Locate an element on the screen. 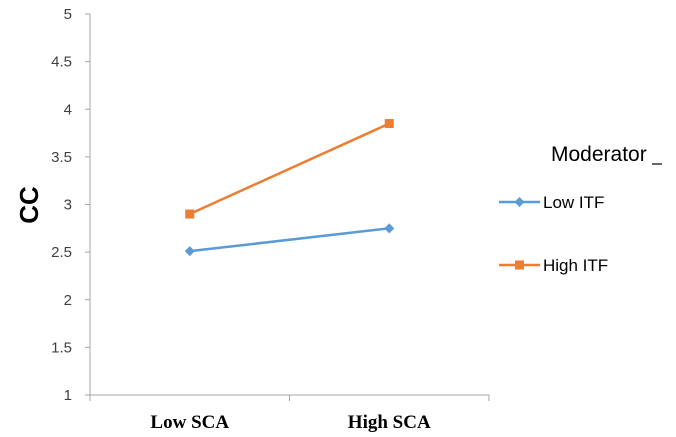 The height and width of the screenshot is (437, 676). y-tick-label: 1.5 is located at coordinates (61, 347).